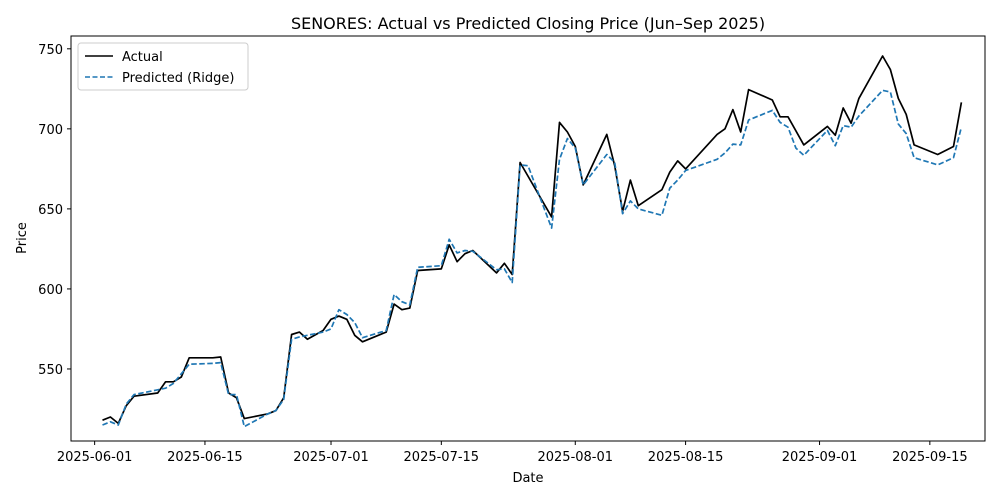  I want to click on y-axis-label: Price, so click(22, 238).